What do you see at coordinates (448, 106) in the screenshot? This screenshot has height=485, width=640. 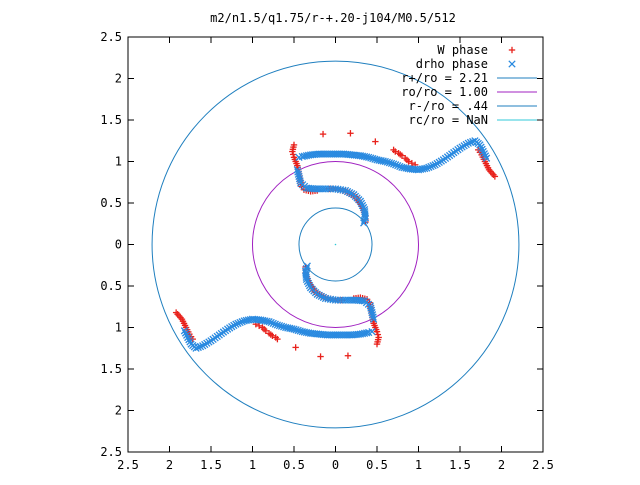 I see `legend-label: r-/ro = .44` at bounding box center [448, 106].